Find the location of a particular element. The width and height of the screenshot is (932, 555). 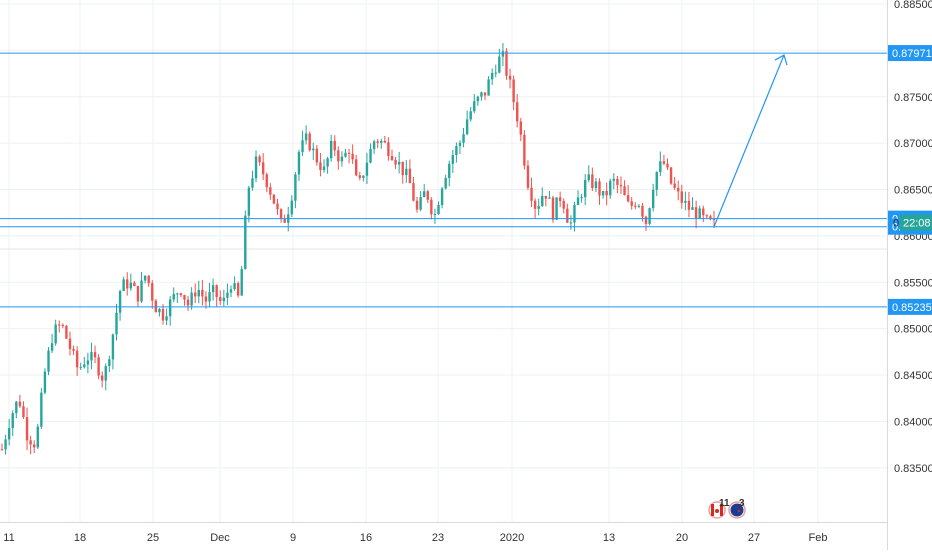

price-tick-label: 0.84500 is located at coordinates (913, 376).